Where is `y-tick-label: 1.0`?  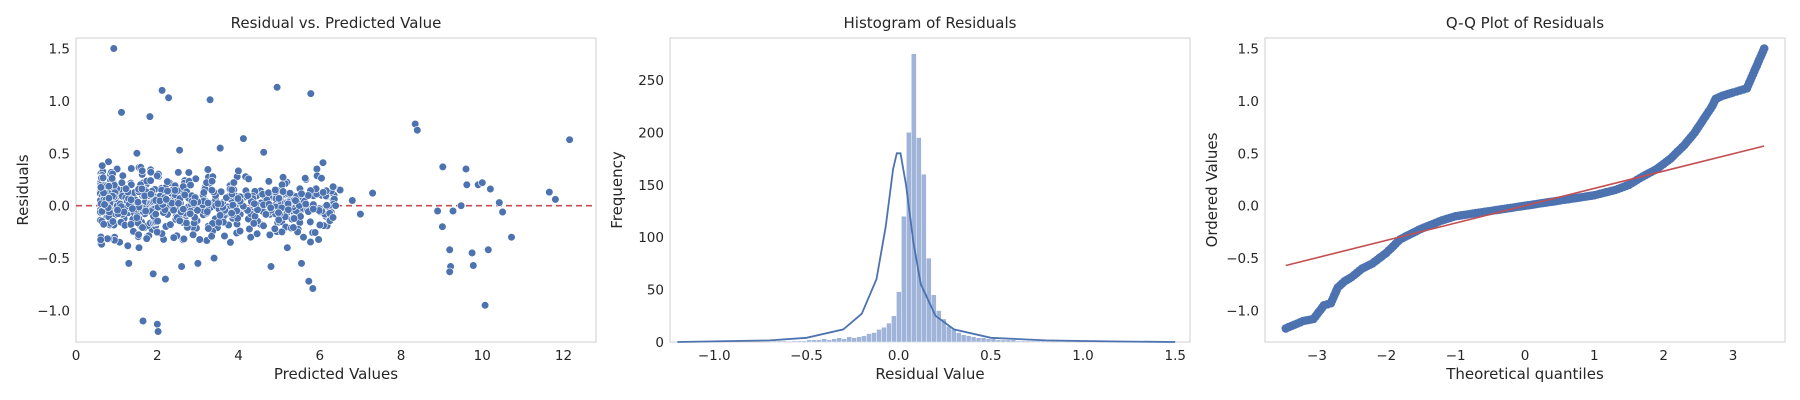
y-tick-label: 1.0 is located at coordinates (59, 102).